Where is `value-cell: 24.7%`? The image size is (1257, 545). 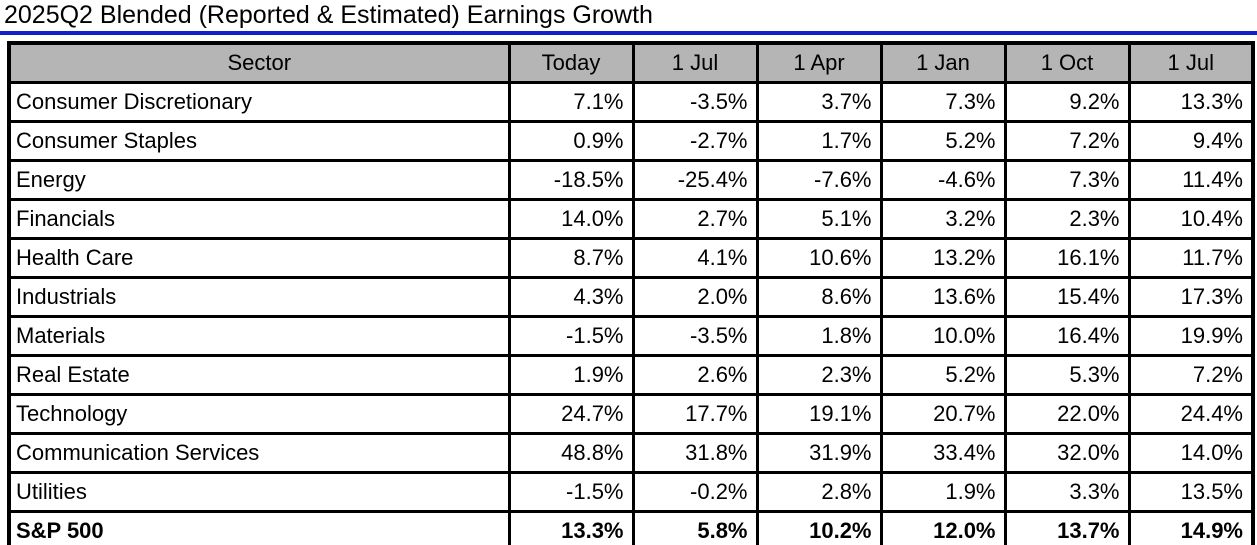 value-cell: 24.7% is located at coordinates (571, 414).